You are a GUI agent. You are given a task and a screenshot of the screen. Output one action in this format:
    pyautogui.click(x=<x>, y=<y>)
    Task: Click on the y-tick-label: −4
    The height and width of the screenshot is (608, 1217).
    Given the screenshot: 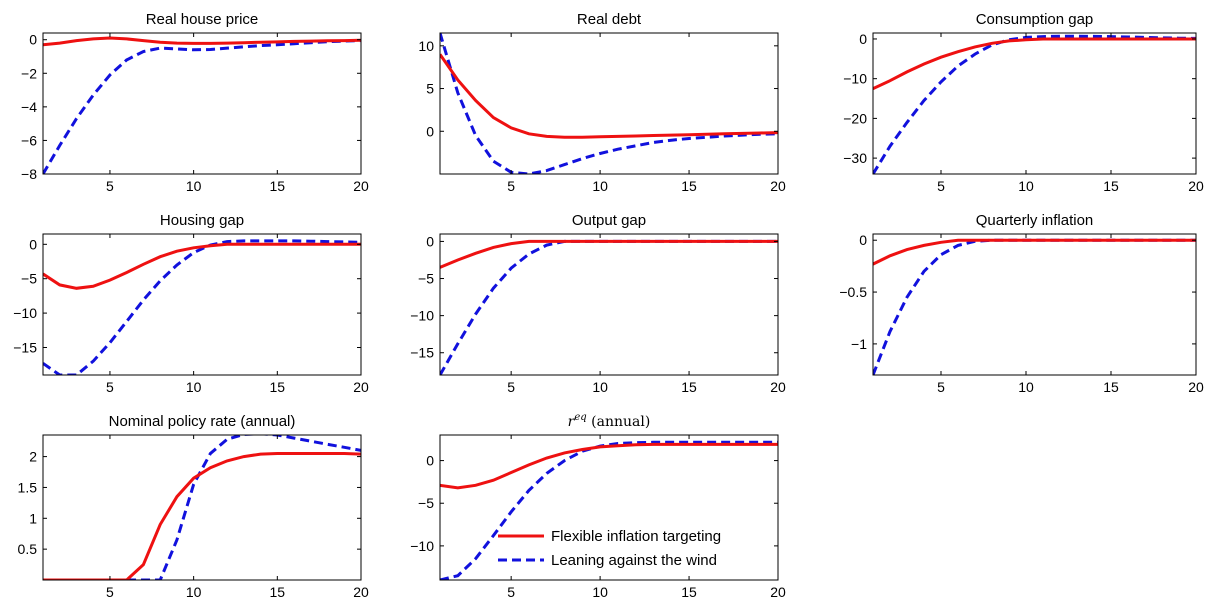 What is the action you would take?
    pyautogui.click(x=29, y=107)
    